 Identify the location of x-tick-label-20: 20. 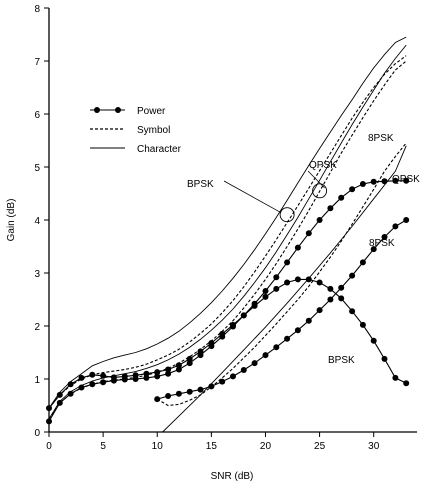
(266, 446).